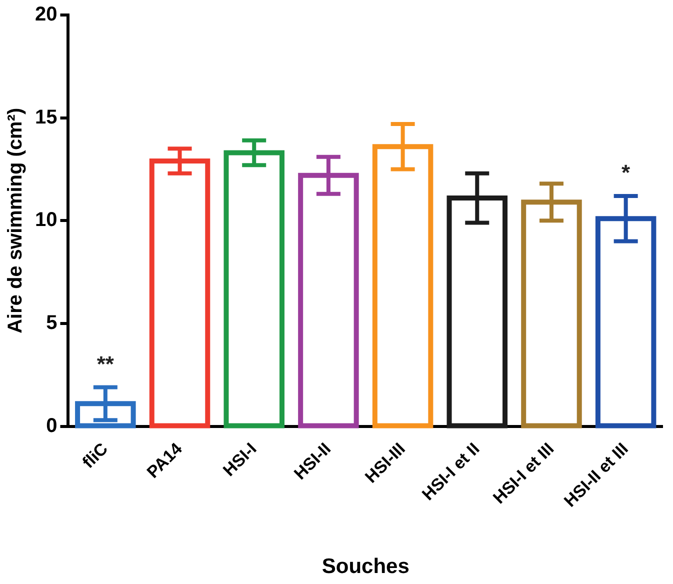 The width and height of the screenshot is (673, 584). What do you see at coordinates (105, 363) in the screenshot?
I see `annotation: **` at bounding box center [105, 363].